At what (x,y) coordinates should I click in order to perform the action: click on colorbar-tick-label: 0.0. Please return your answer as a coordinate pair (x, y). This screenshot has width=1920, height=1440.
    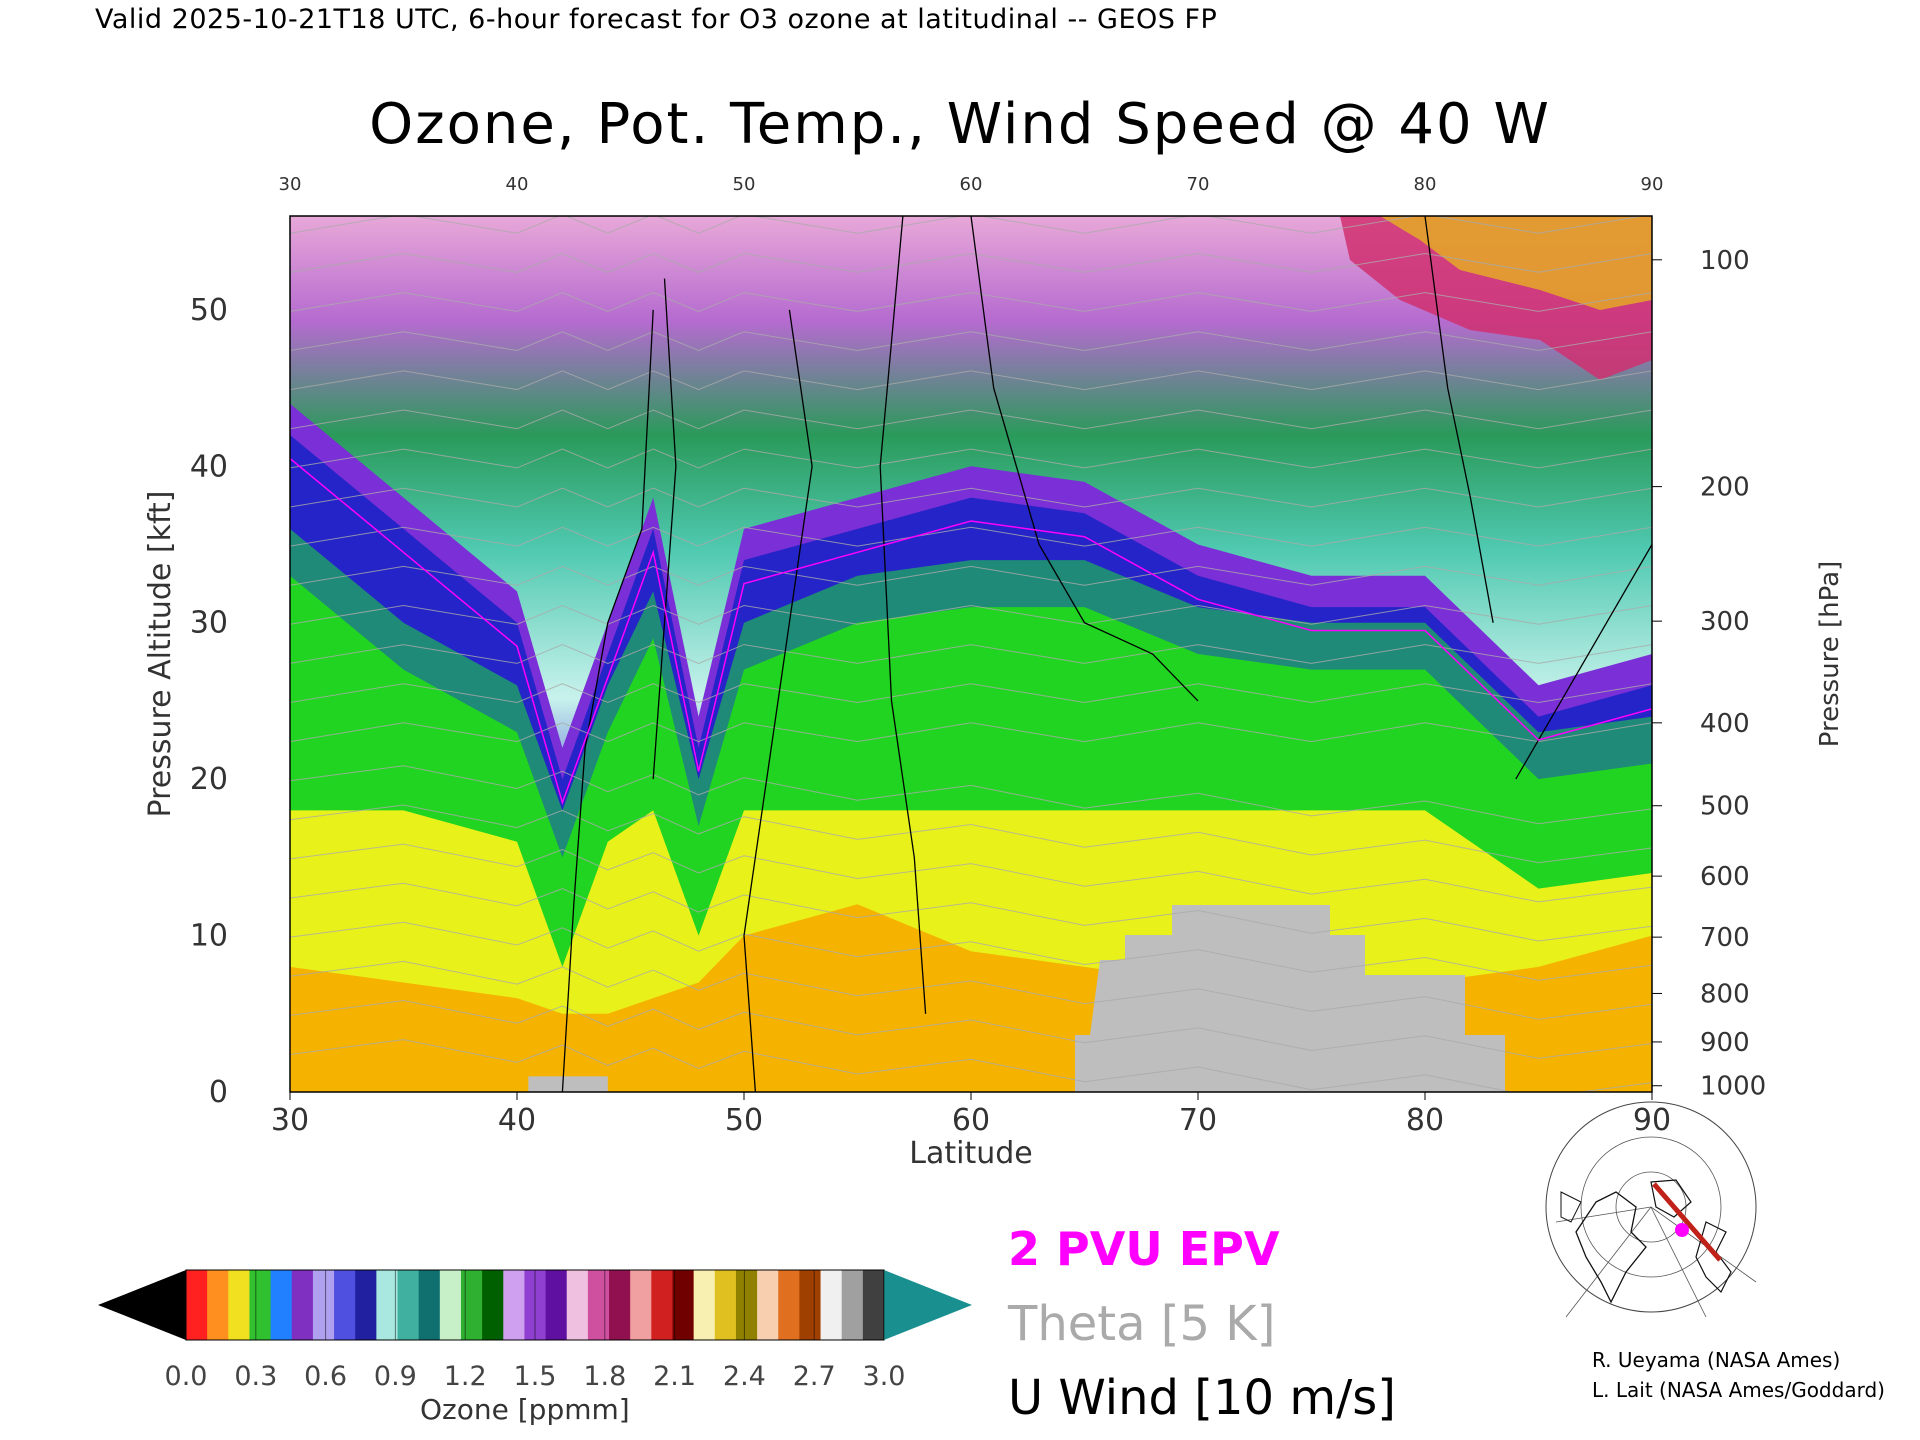
    Looking at the image, I should click on (186, 1376).